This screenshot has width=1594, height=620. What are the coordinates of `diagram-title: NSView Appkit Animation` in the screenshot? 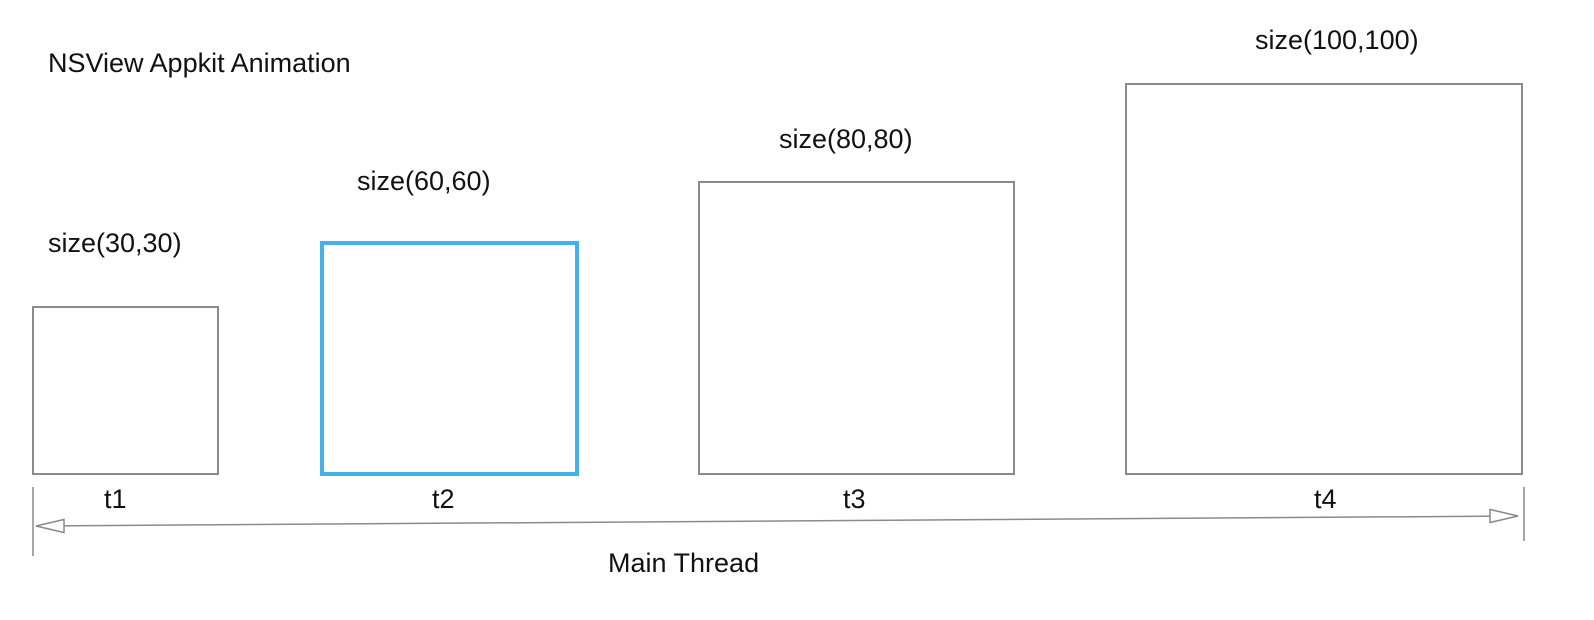 It's located at (199, 63).